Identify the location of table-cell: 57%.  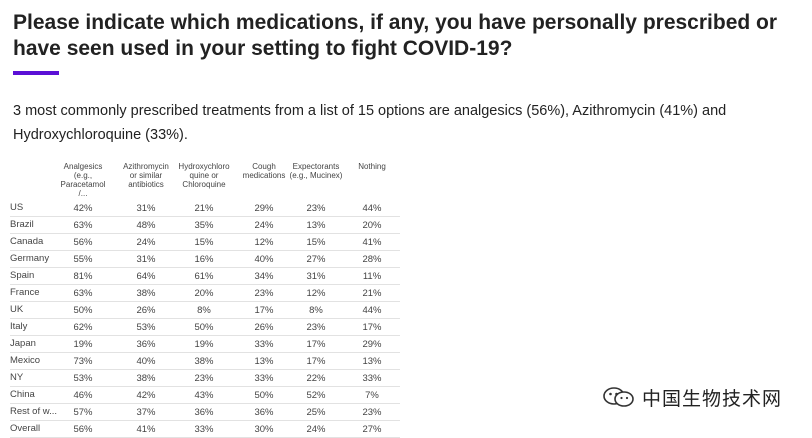
(83, 412).